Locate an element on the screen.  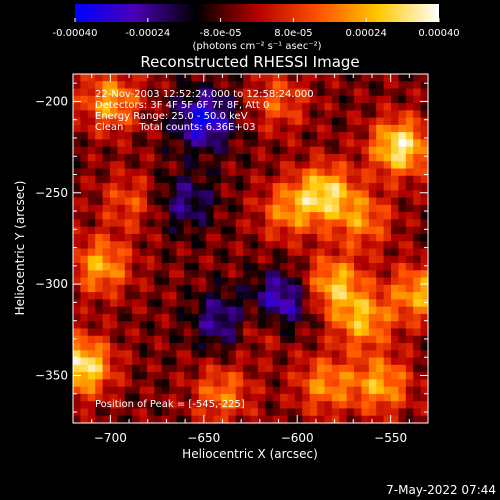
annotation-energy-range: Energy Range: 25.0 - 50.0 keV is located at coordinates (171, 116).